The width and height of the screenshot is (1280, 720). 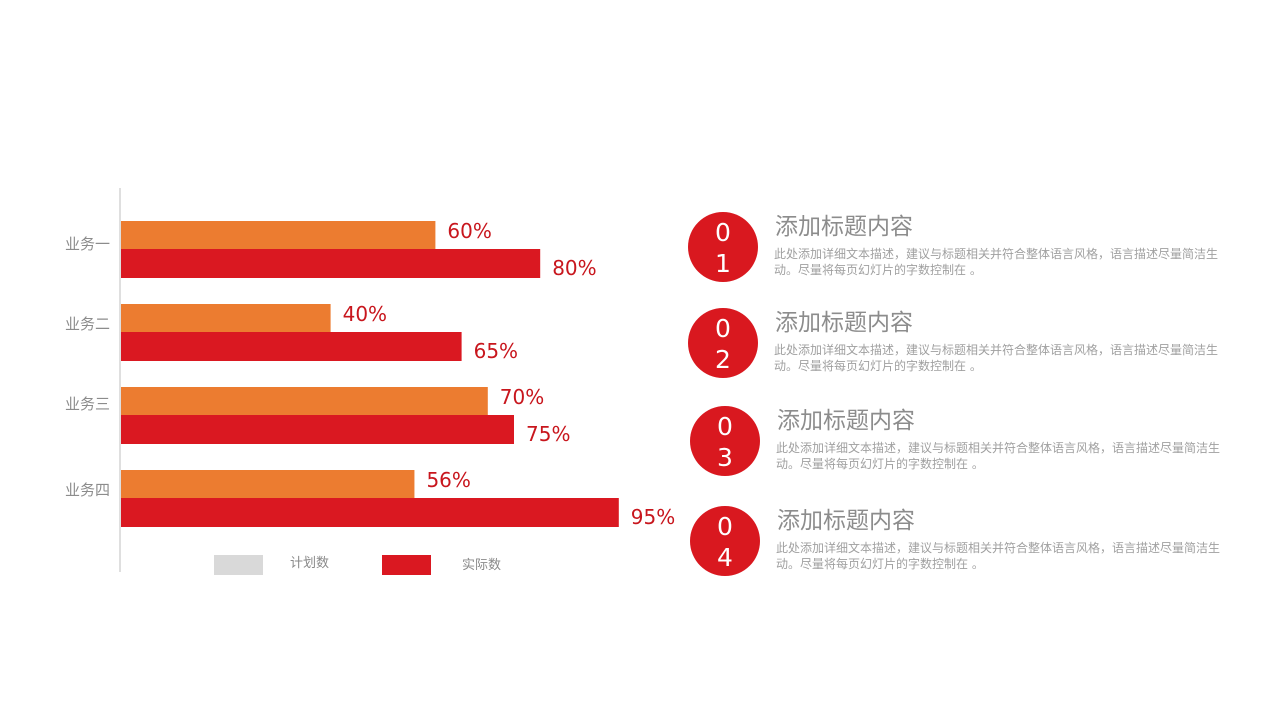 I want to click on data-label: 65%, so click(x=496, y=351).